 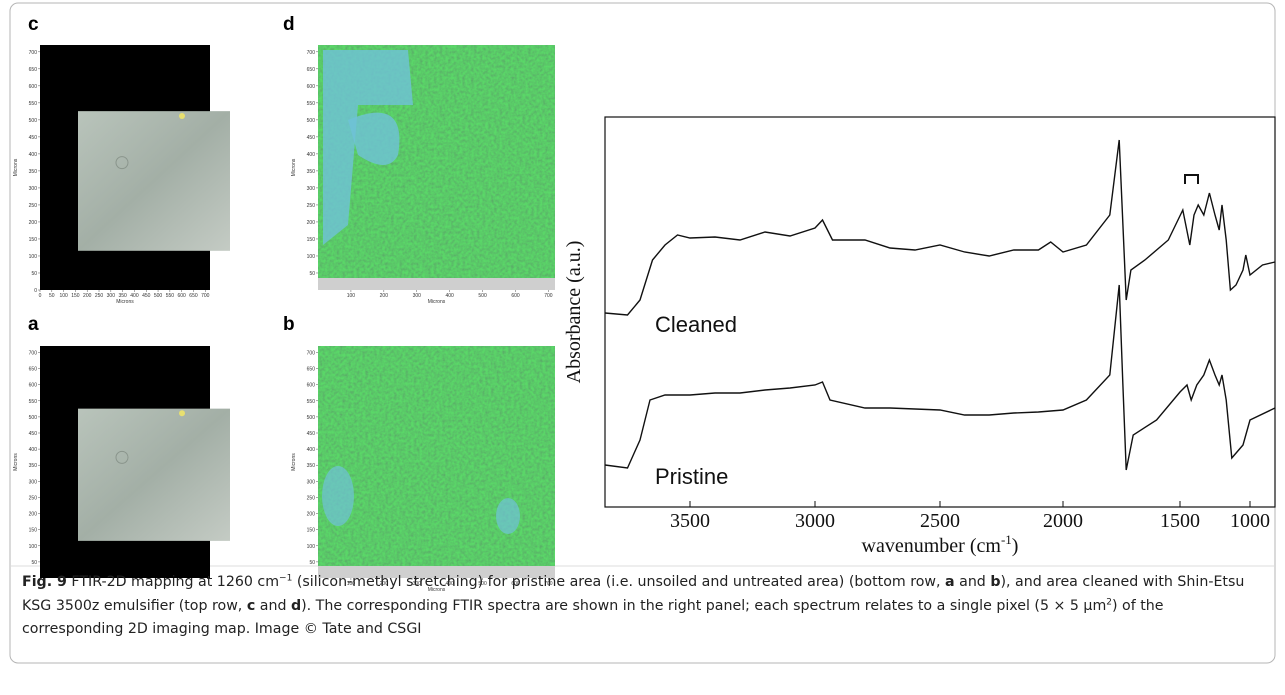 I want to click on x-label-sup: -1, so click(x=1006, y=539).